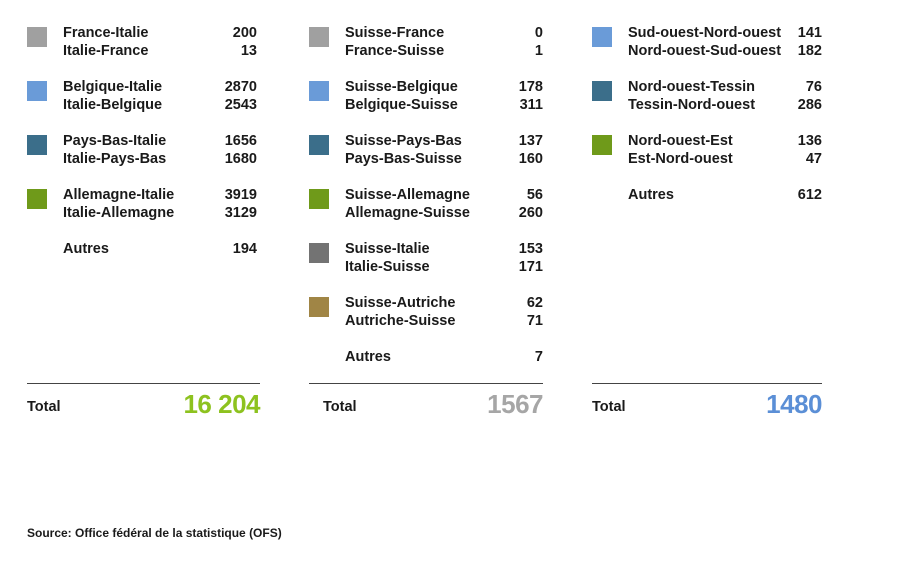 This screenshot has height=566, width=900. I want to click on table-row: Pays-Bas-Suisse 160, so click(444, 159).